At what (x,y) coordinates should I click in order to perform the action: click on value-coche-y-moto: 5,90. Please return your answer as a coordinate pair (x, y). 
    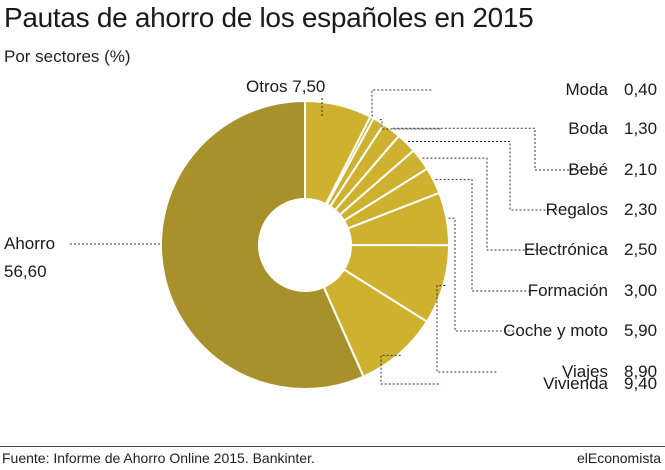
    Looking at the image, I should click on (640, 330).